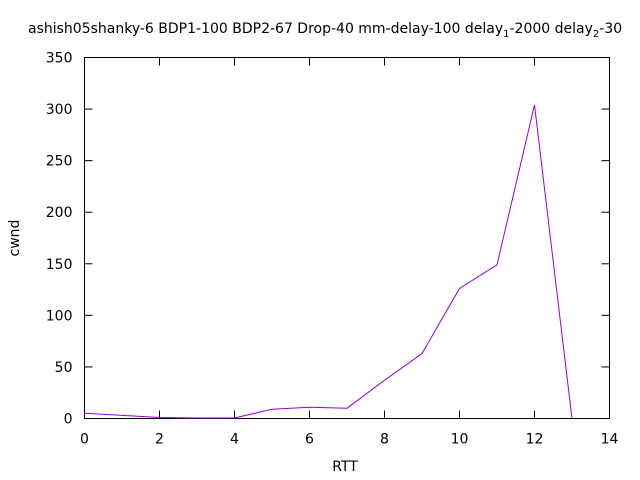 The image size is (640, 480). What do you see at coordinates (59, 265) in the screenshot?
I see `y-tick-label-3: 150` at bounding box center [59, 265].